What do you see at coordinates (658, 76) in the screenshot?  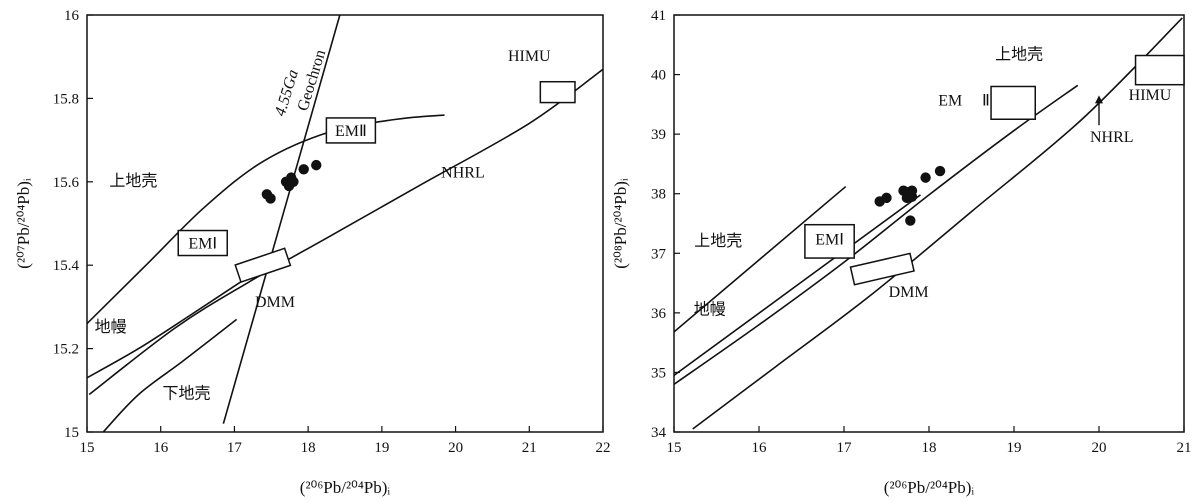 I see `y-tick-label: 40` at bounding box center [658, 76].